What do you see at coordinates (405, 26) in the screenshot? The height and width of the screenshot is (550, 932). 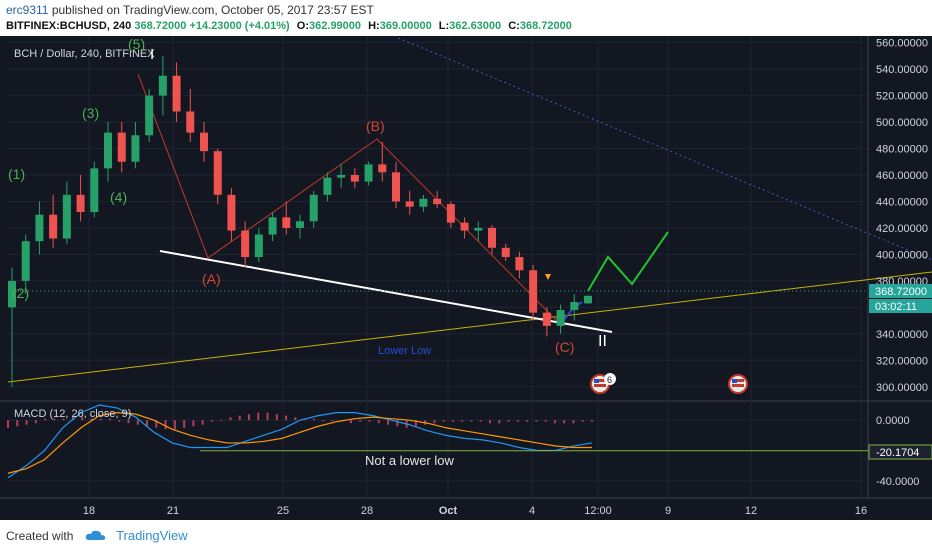 I see `high-value: 369.00000` at bounding box center [405, 26].